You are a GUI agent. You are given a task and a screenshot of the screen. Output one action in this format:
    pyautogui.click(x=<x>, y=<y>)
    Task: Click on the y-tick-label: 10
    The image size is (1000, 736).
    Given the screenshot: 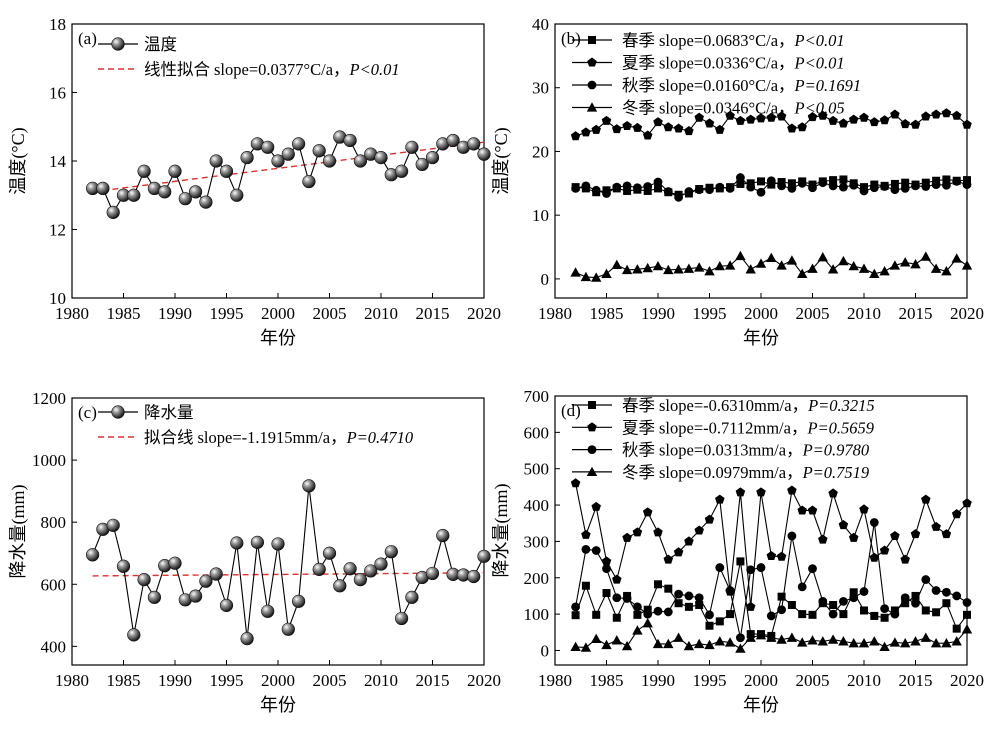 What is the action you would take?
    pyautogui.click(x=540, y=215)
    